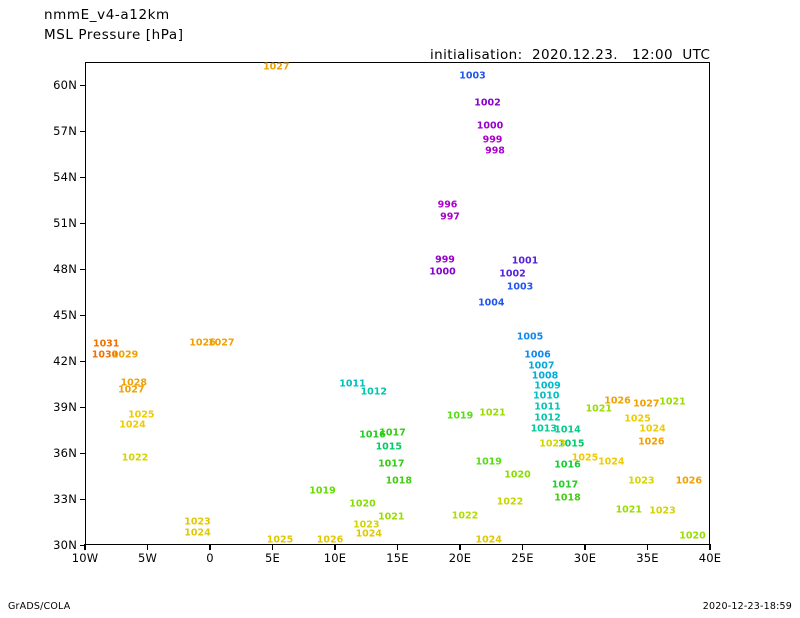 The height and width of the screenshot is (618, 800). What do you see at coordinates (522, 558) in the screenshot?
I see `x-axis-tick-label: 25E` at bounding box center [522, 558].